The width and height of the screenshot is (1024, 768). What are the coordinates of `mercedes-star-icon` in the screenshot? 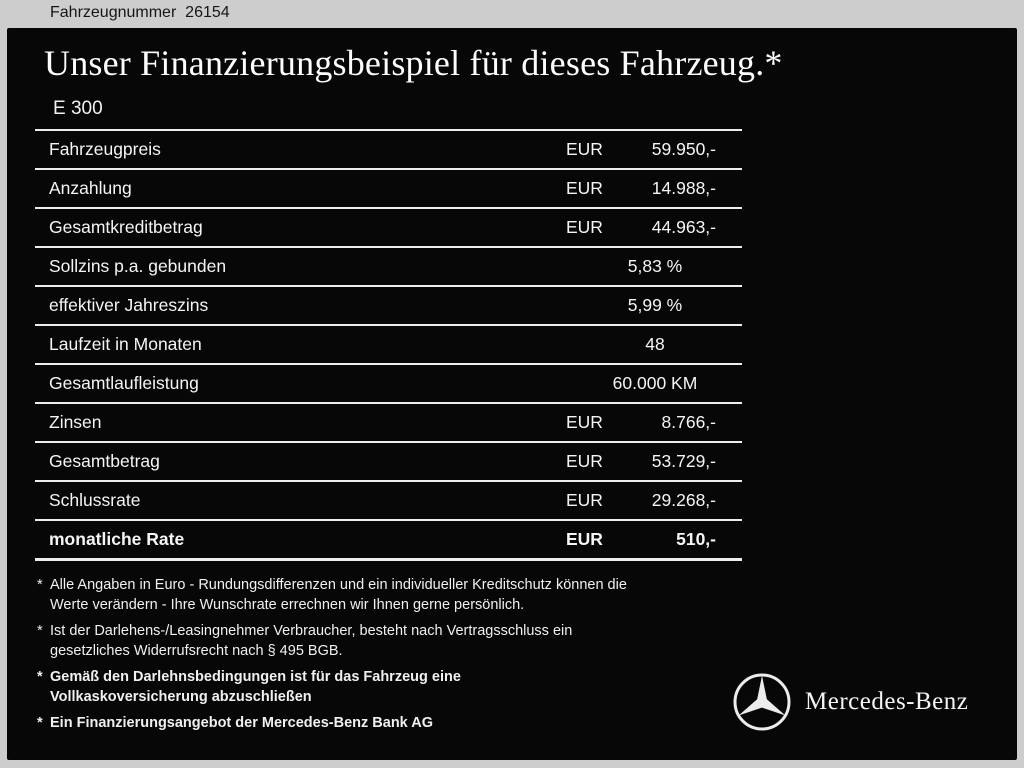 It's located at (762, 702).